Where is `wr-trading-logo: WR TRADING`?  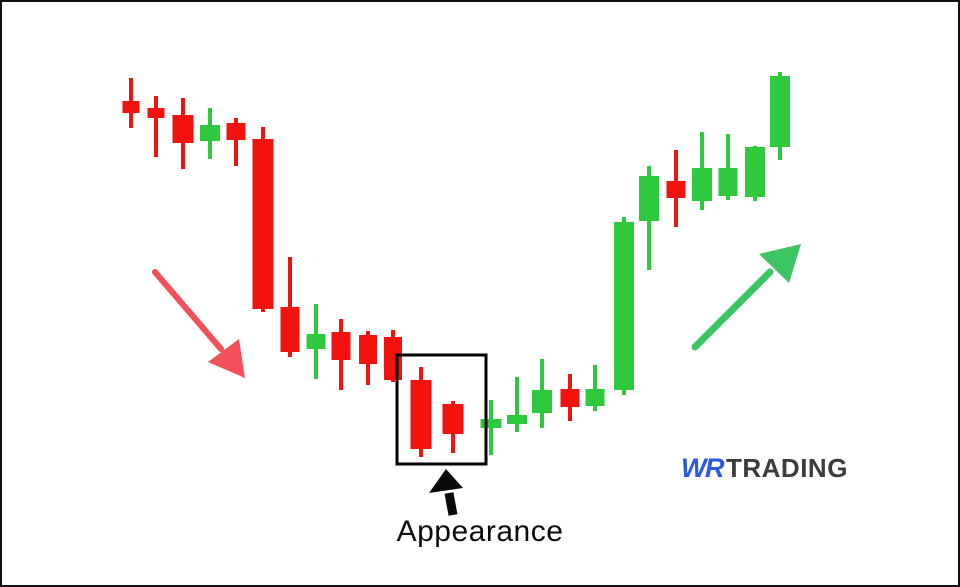 wr-trading-logo: WR TRADING is located at coordinates (764, 468).